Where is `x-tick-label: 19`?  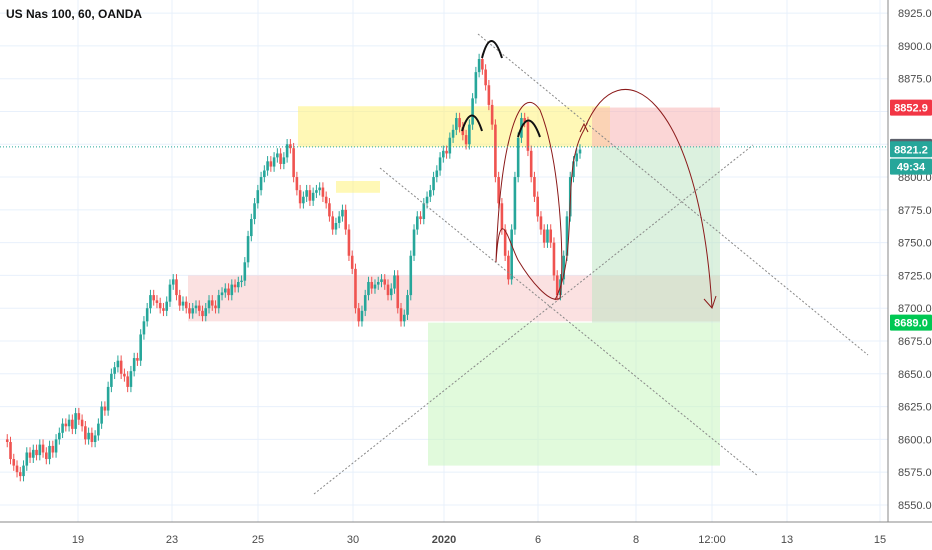
x-tick-label: 19 is located at coordinates (78, 540).